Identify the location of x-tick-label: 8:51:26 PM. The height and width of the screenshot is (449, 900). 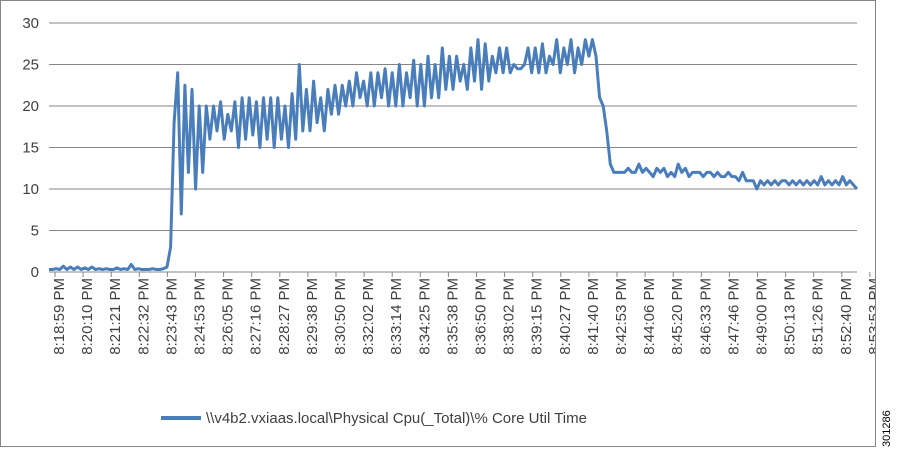
(818, 316).